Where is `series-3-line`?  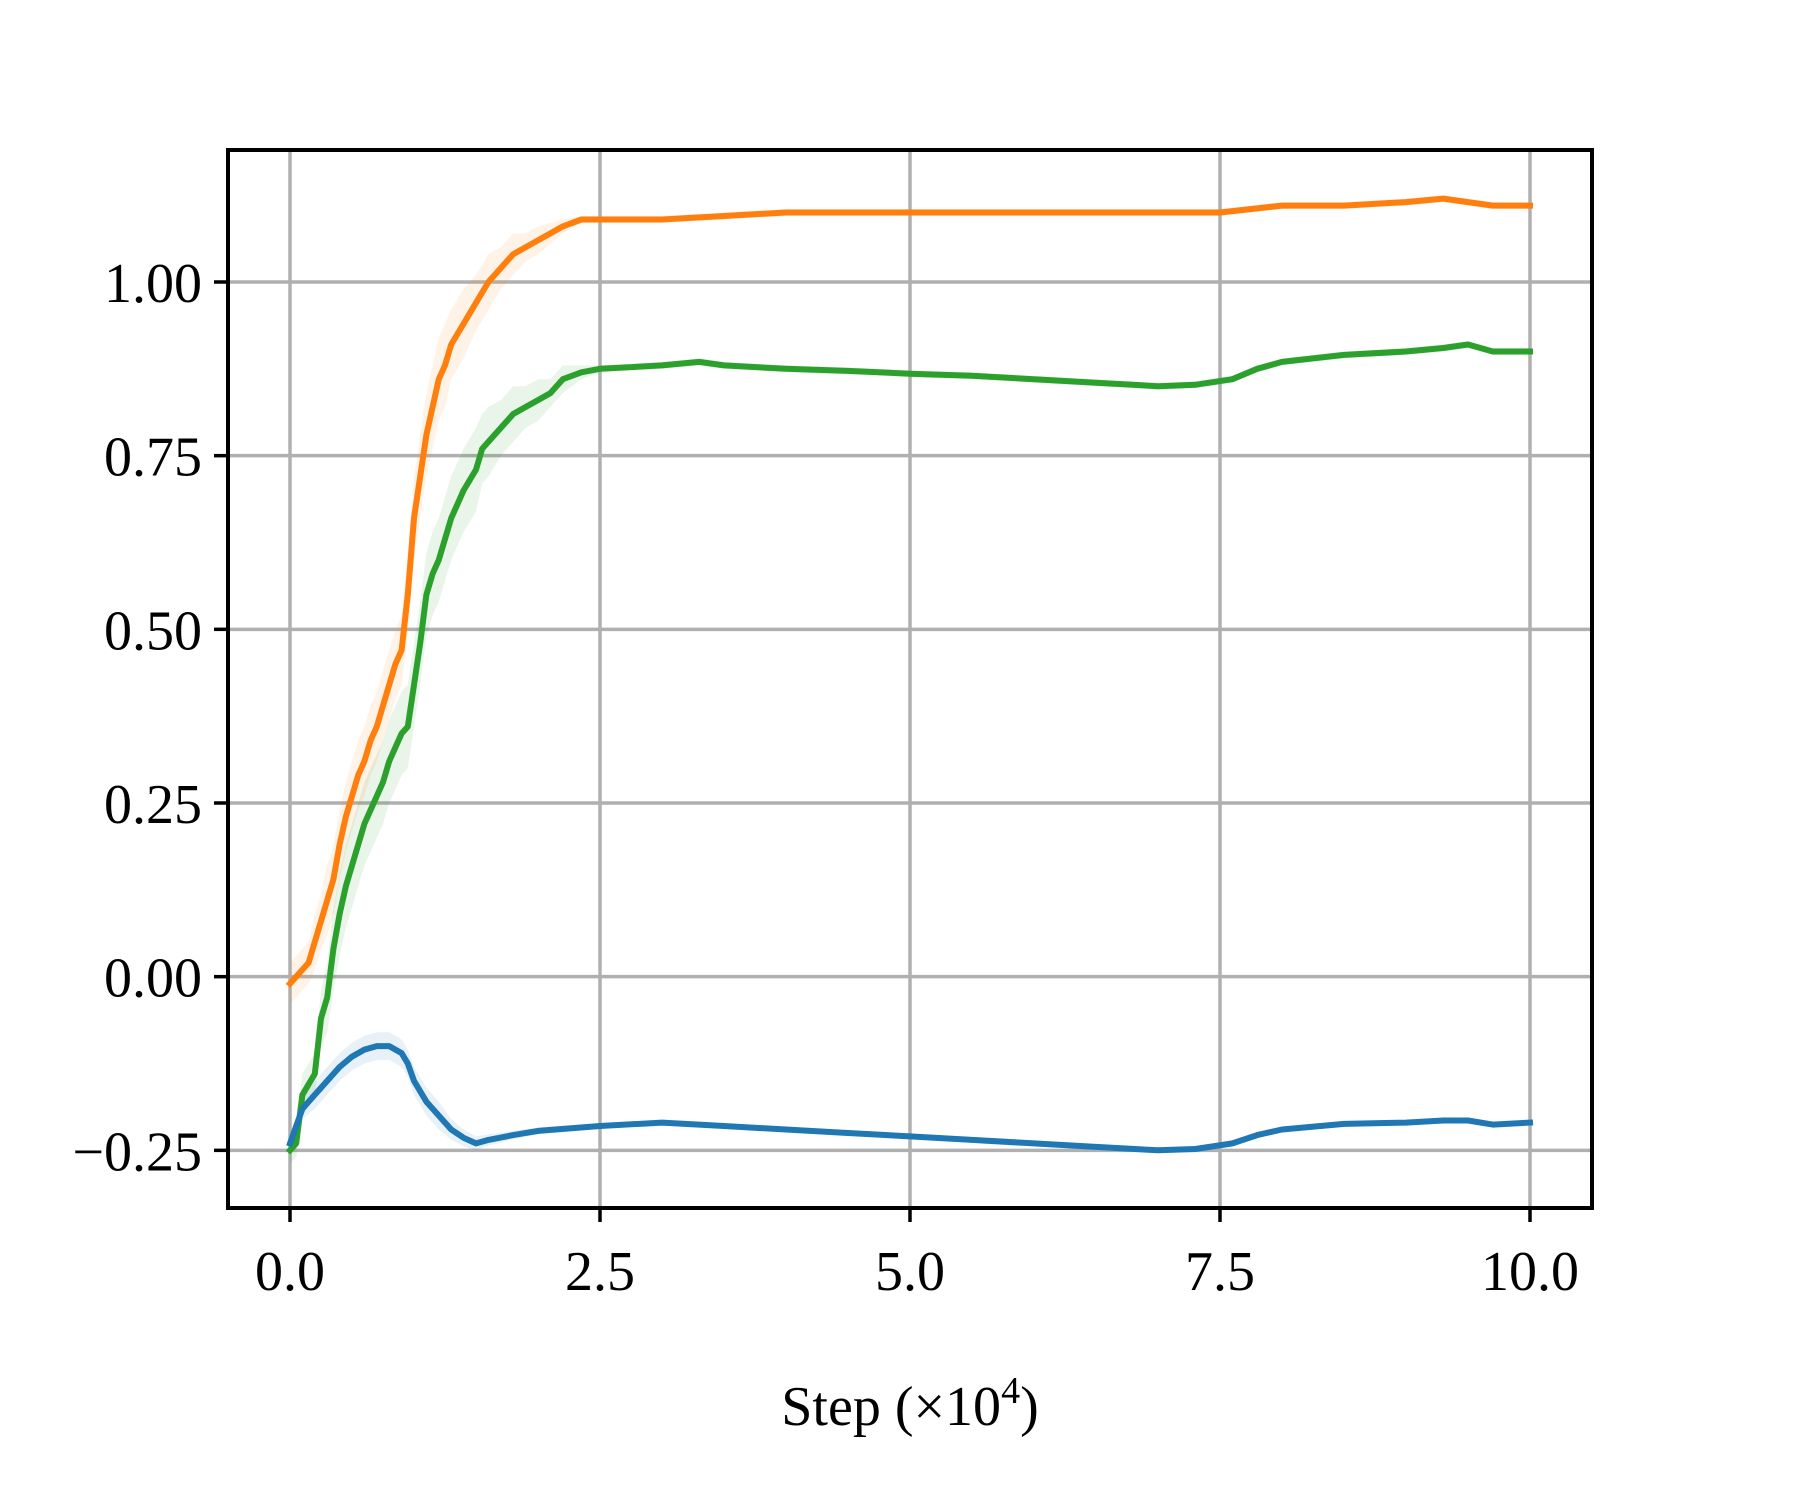 series-3-line is located at coordinates (910, 1098).